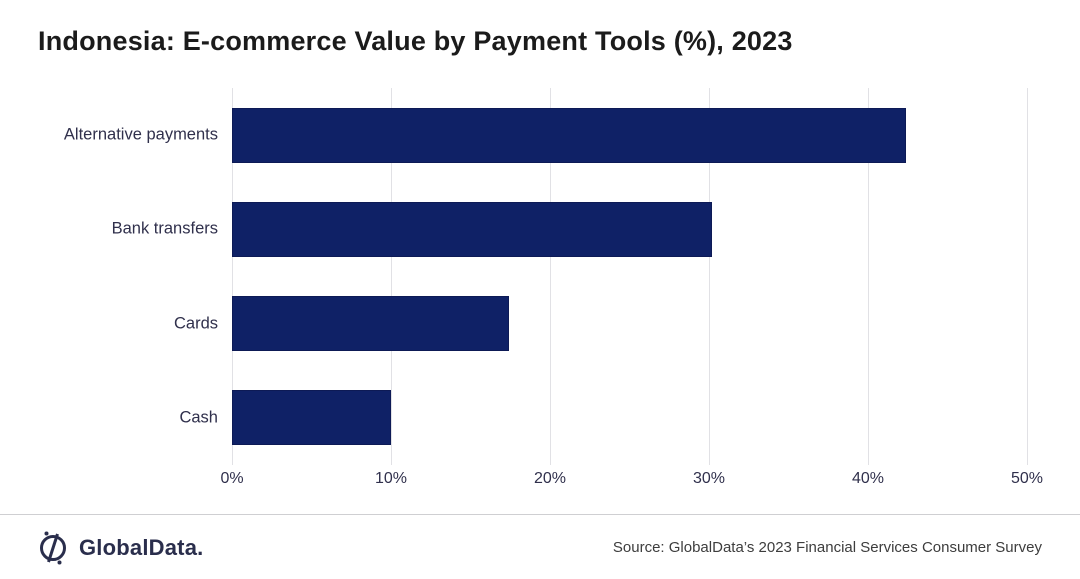 The height and width of the screenshot is (579, 1080). Describe the element at coordinates (472, 229) in the screenshot. I see `bar-bank-transfers` at that location.